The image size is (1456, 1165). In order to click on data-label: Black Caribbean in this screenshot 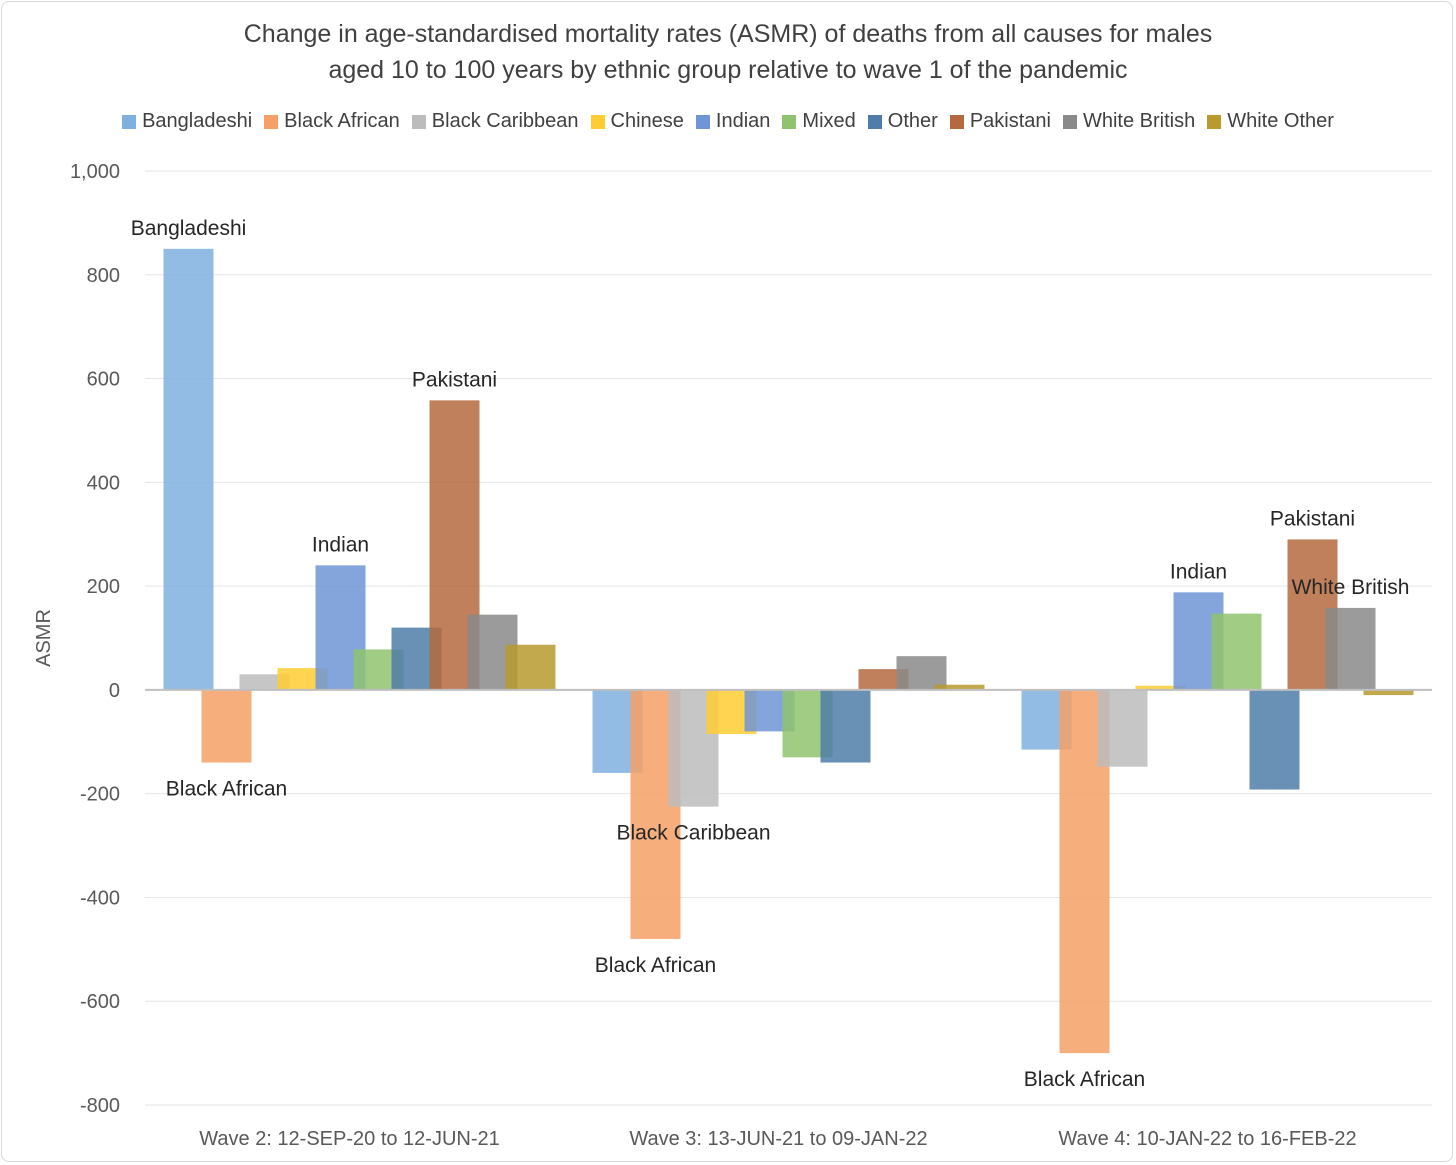, I will do `click(693, 833)`.